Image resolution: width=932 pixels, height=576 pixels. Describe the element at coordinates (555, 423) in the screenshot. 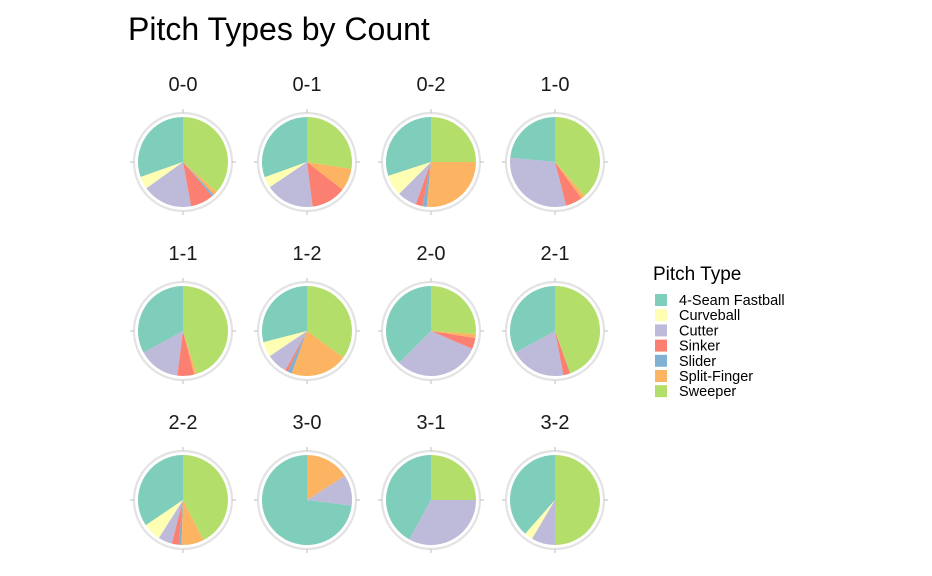

I see `facet-label: 3-2` at that location.